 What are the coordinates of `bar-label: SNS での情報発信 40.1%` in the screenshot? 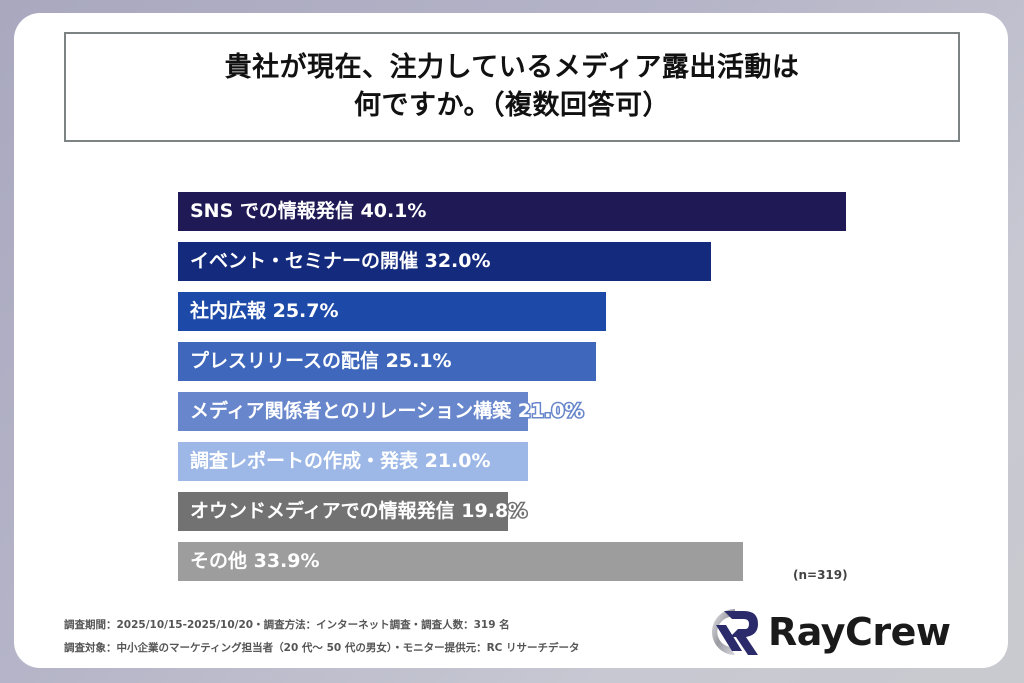 It's located at (307, 211).